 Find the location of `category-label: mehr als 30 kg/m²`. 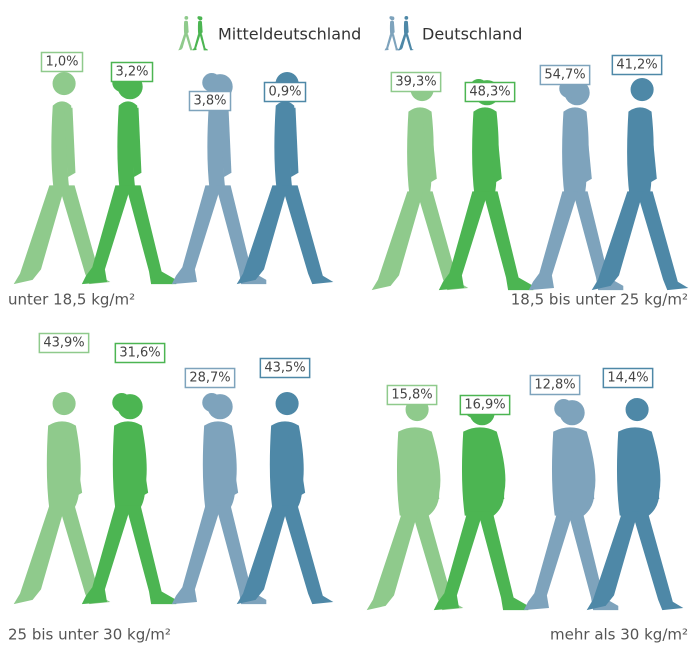

category-label: mehr als 30 kg/m² is located at coordinates (619, 635).